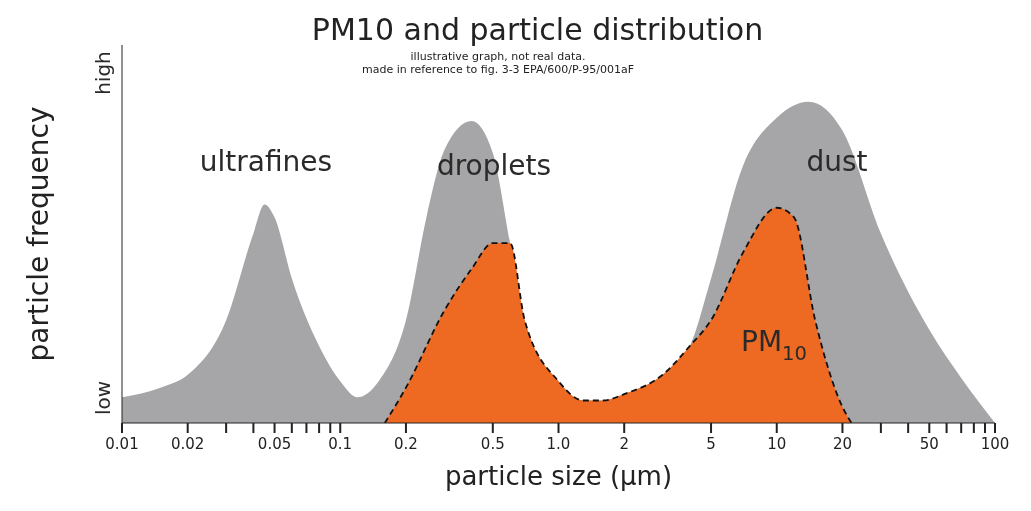 The height and width of the screenshot is (511, 1031). I want to click on x-tick-label: 1.0, so click(558, 444).